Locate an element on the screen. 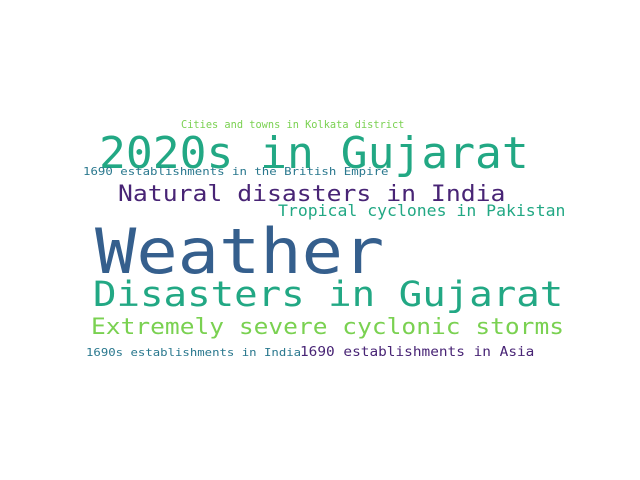  word-weather: Weather is located at coordinates (240, 251).